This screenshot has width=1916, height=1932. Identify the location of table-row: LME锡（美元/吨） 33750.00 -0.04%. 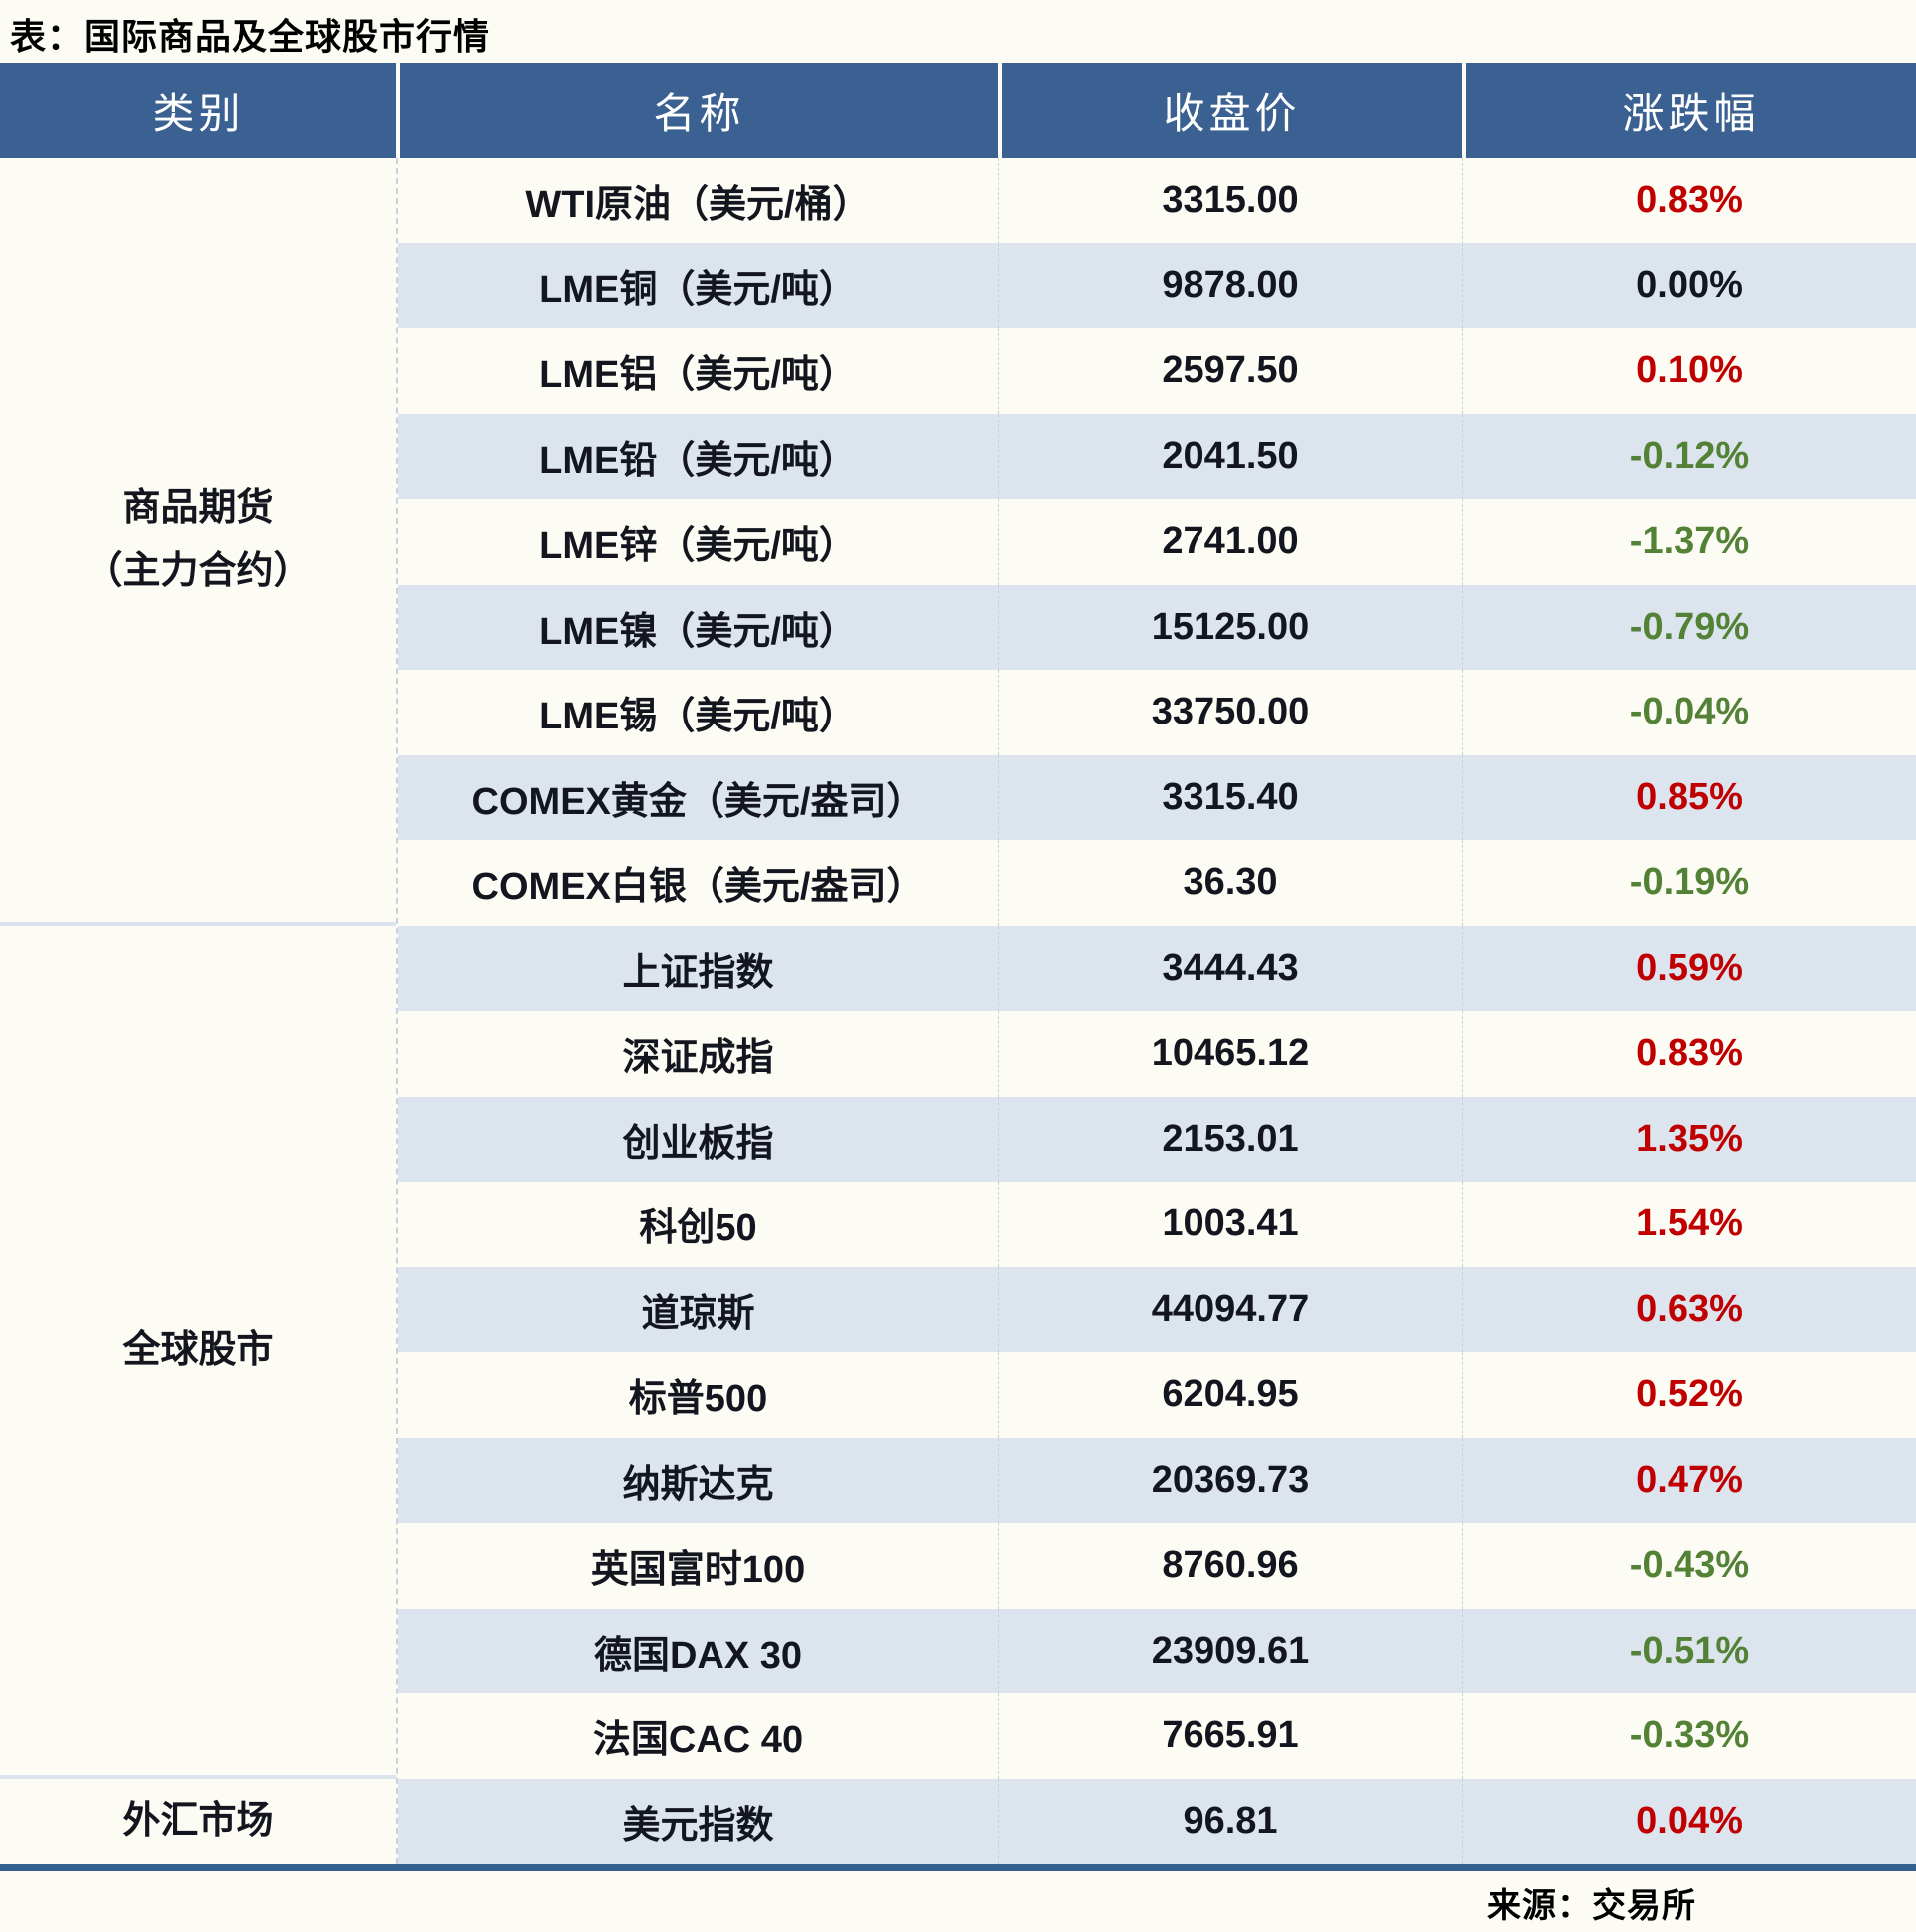
(1157, 712).